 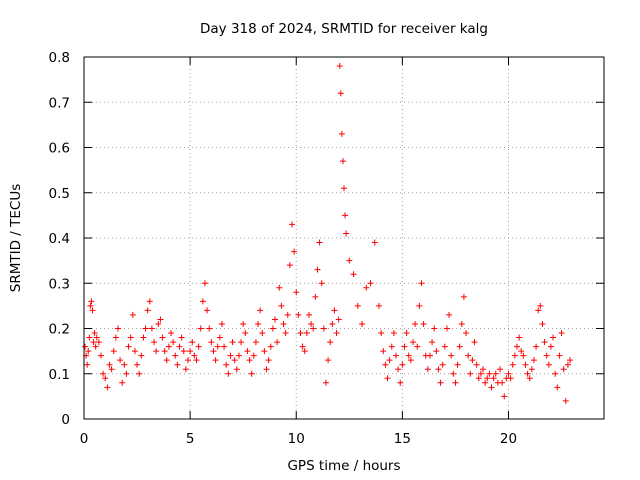 What do you see at coordinates (59, 58) in the screenshot?
I see `y-tick-label: 0.8` at bounding box center [59, 58].